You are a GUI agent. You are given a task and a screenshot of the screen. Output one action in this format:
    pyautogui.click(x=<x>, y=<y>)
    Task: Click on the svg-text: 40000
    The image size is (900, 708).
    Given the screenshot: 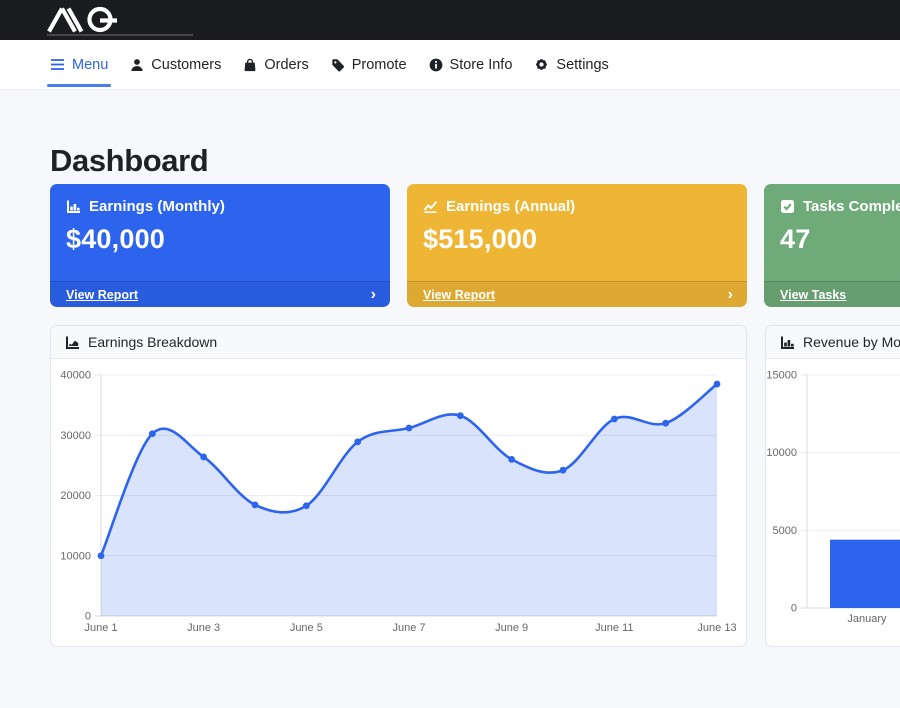 What is the action you would take?
    pyautogui.click(x=75, y=376)
    